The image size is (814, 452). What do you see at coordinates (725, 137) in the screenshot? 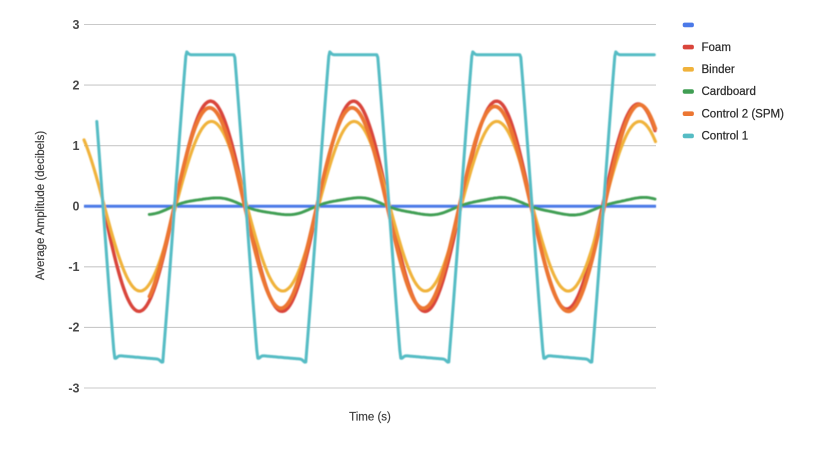
I see `svg-text: Control 1` at bounding box center [725, 137].